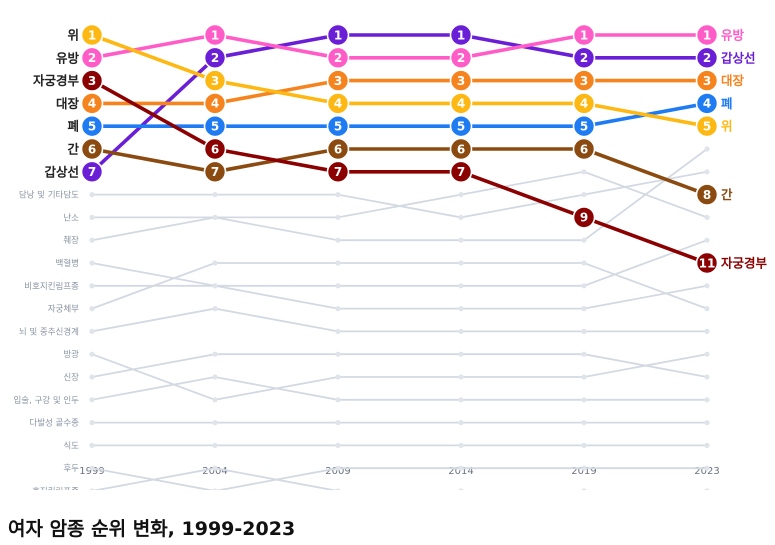 The width and height of the screenshot is (775, 545). What do you see at coordinates (61, 171) in the screenshot?
I see `series-label-left-갑상선: 갑상선` at bounding box center [61, 171].